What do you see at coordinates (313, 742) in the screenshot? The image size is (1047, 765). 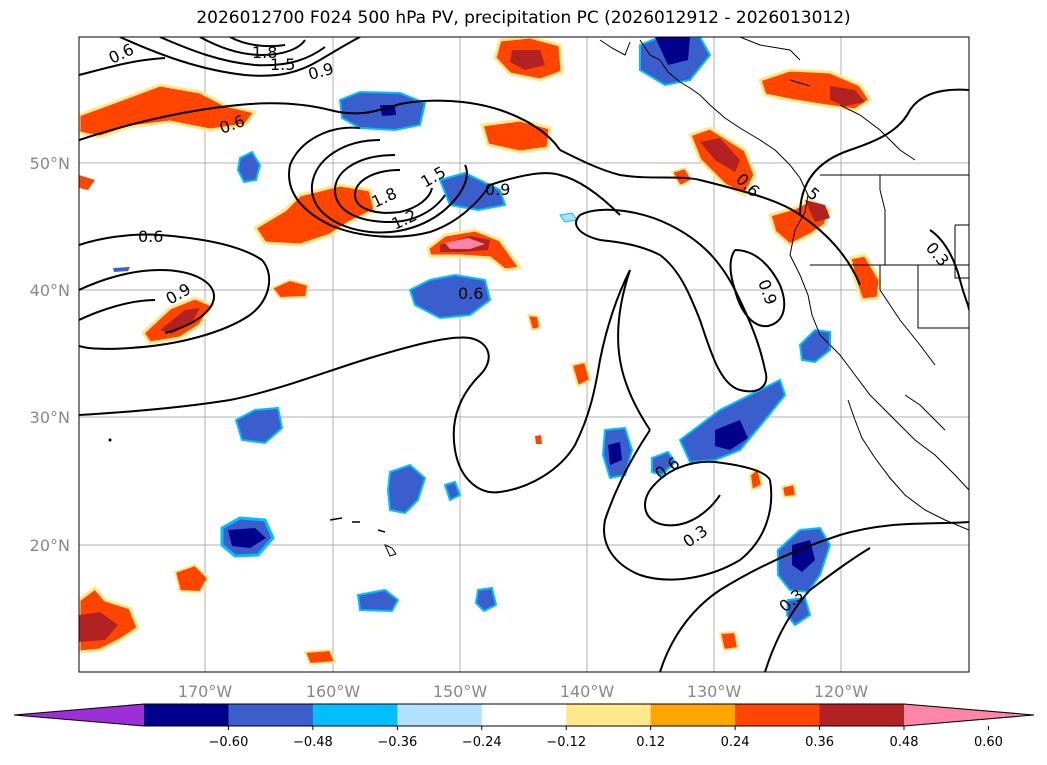 I see `colorbar-tick-label: −0.48` at bounding box center [313, 742].